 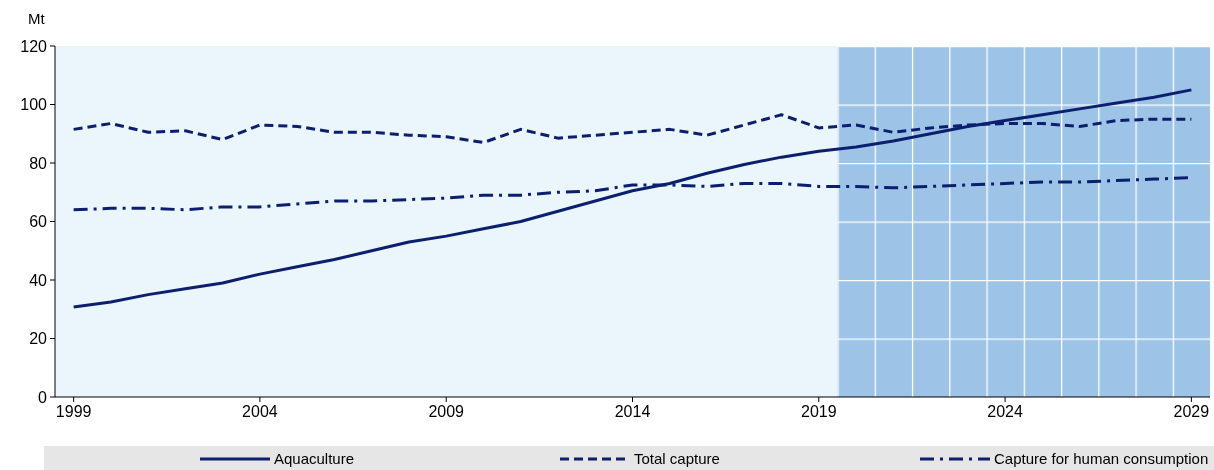 What do you see at coordinates (38, 163) in the screenshot?
I see `y-tick-label: 80` at bounding box center [38, 163].